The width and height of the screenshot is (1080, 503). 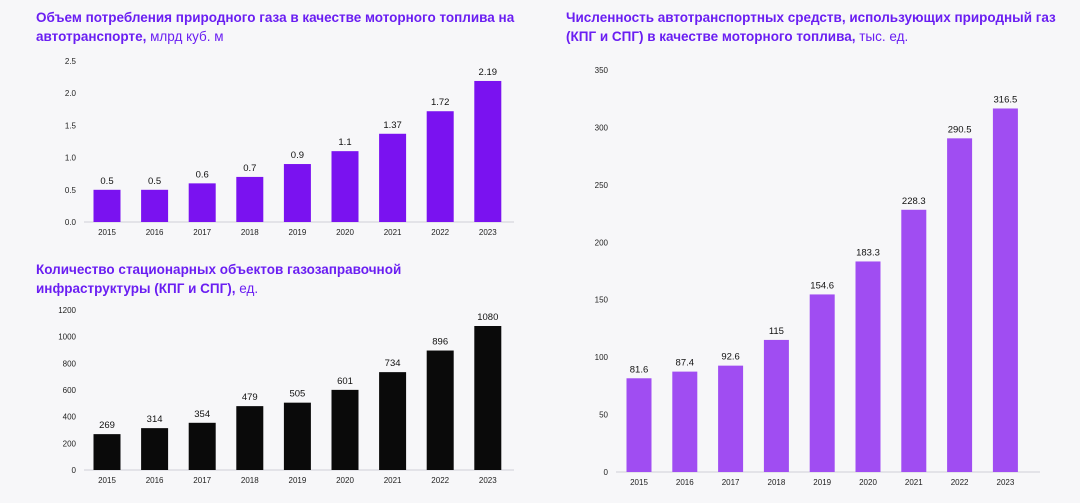 What do you see at coordinates (440, 102) in the screenshot?
I see `chart1-data-label: 1.72` at bounding box center [440, 102].